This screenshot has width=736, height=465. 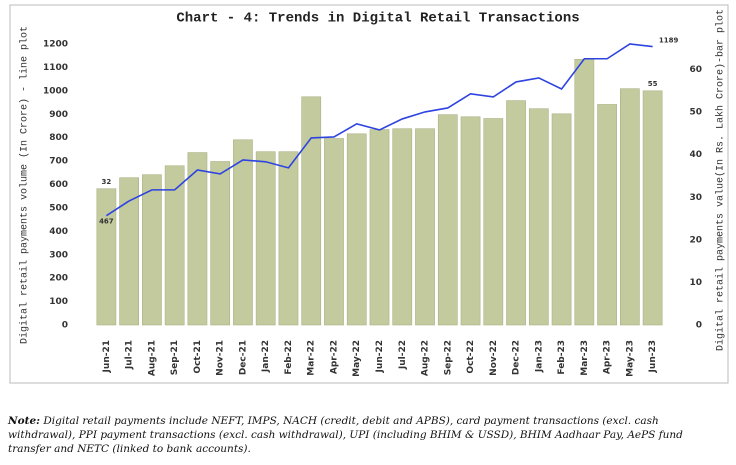 I want to click on y2-tick-label: 10, so click(x=695, y=283).